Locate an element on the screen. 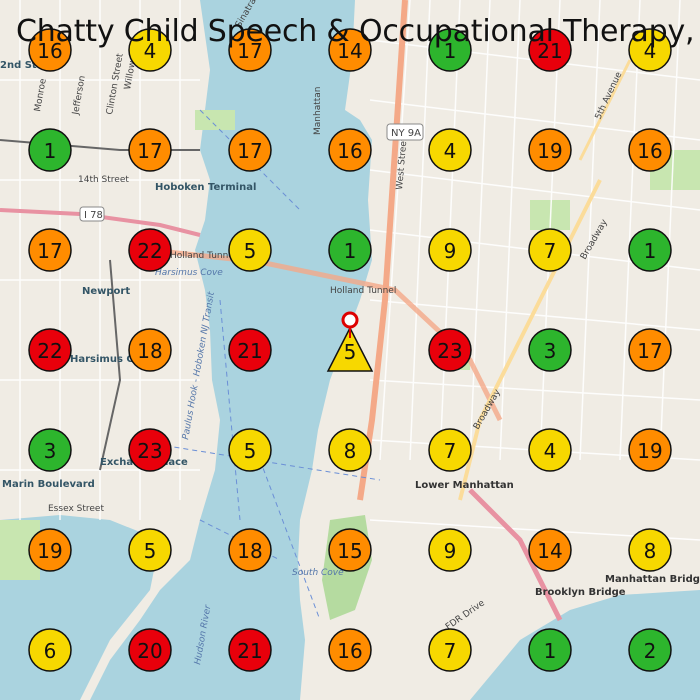  marker-r6-c4: 7 is located at coordinates (450, 650).